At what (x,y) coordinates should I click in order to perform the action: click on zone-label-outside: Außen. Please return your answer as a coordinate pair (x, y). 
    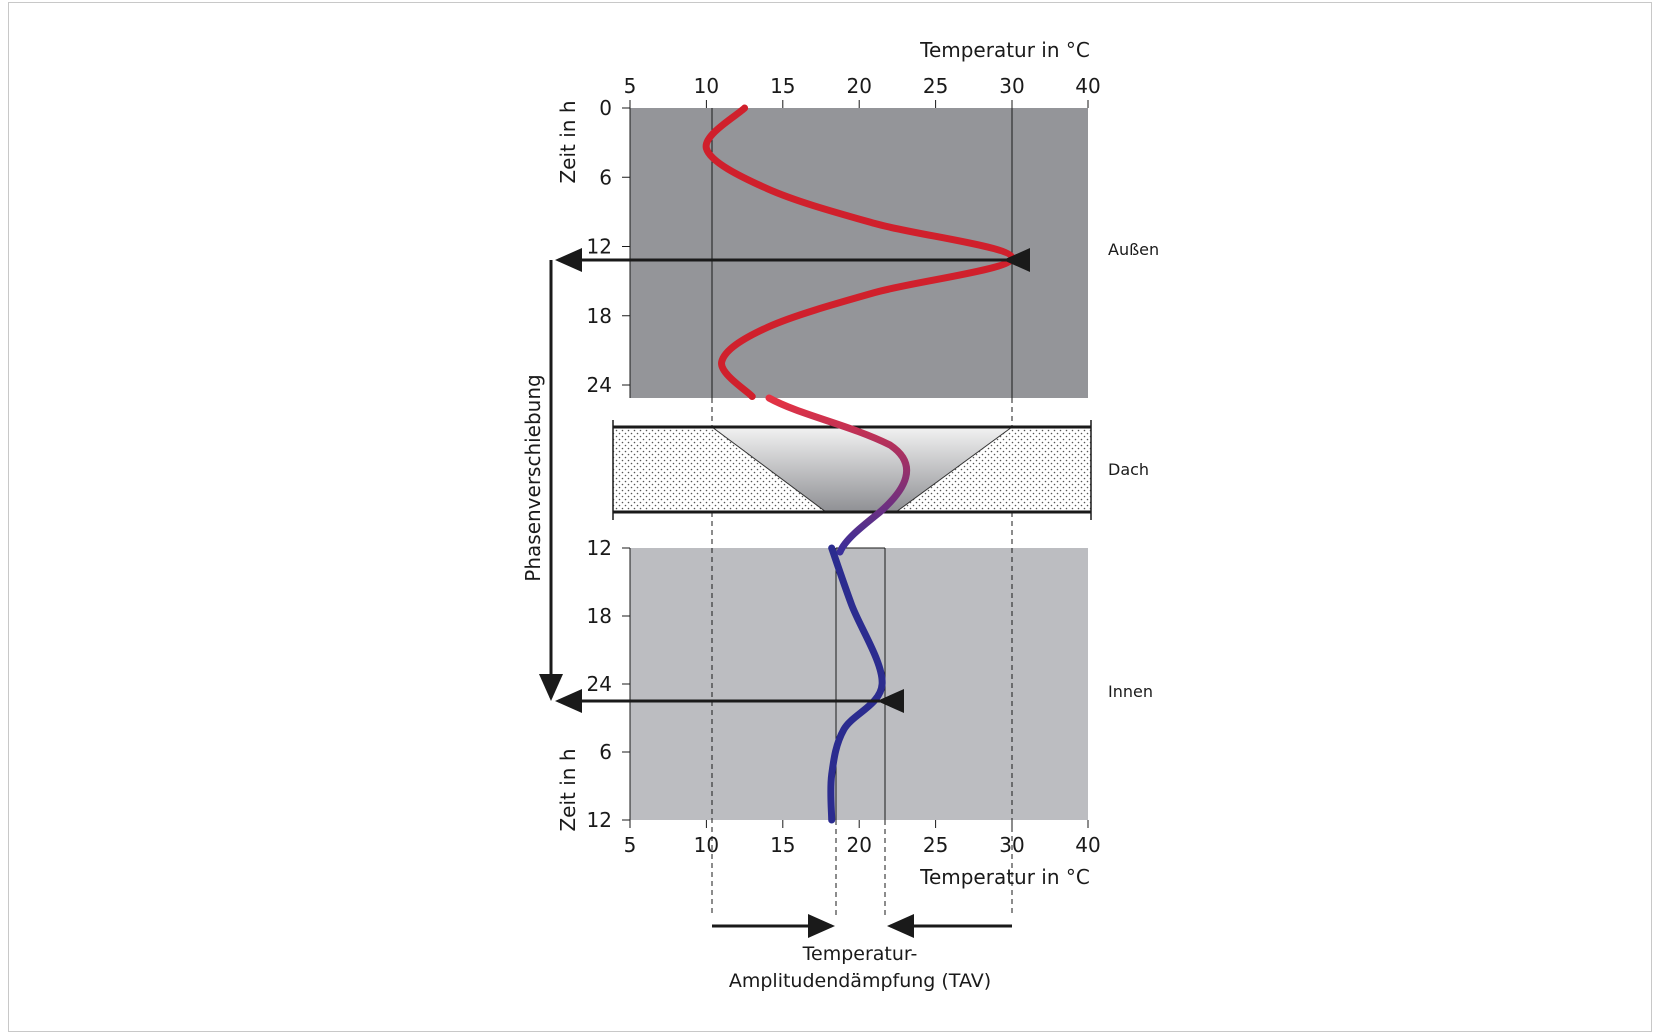
    Looking at the image, I should click on (1133, 249).